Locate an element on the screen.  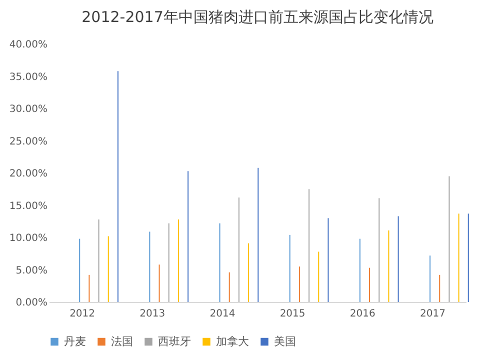
y-tick-label: 30.00% is located at coordinates (28, 109).